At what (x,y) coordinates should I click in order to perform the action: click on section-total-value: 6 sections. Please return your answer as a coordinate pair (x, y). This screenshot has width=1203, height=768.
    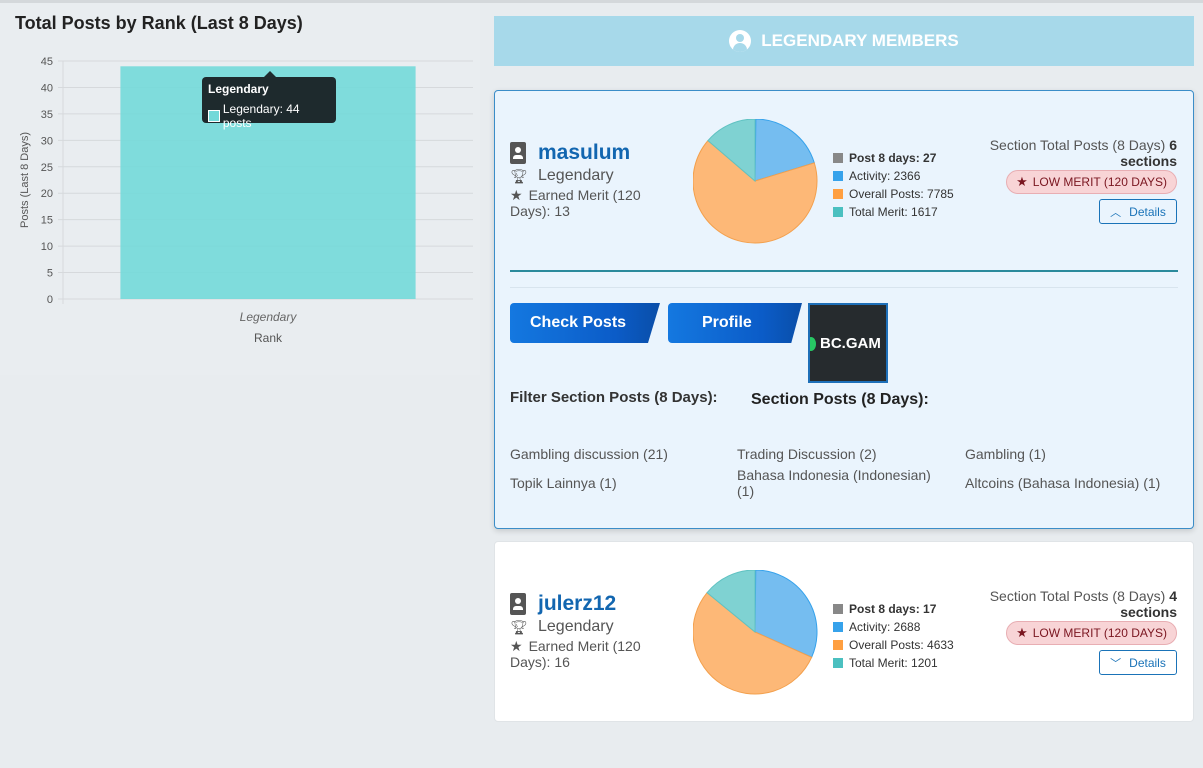
    Looking at the image, I should click on (1148, 153).